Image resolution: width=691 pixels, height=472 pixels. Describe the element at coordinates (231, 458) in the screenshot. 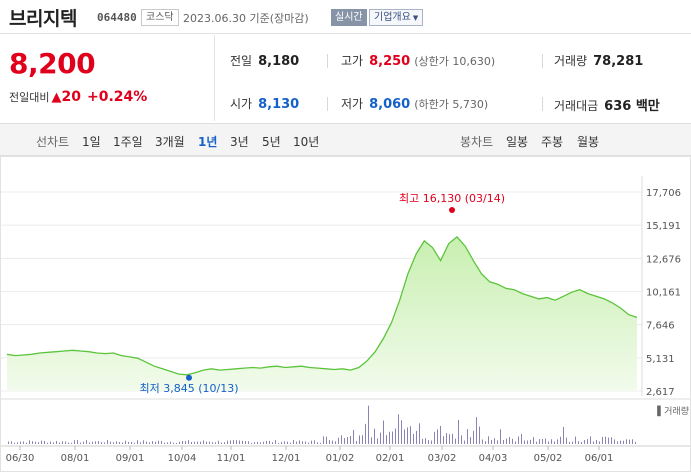

I see `x-tick-label: 11/01` at that location.